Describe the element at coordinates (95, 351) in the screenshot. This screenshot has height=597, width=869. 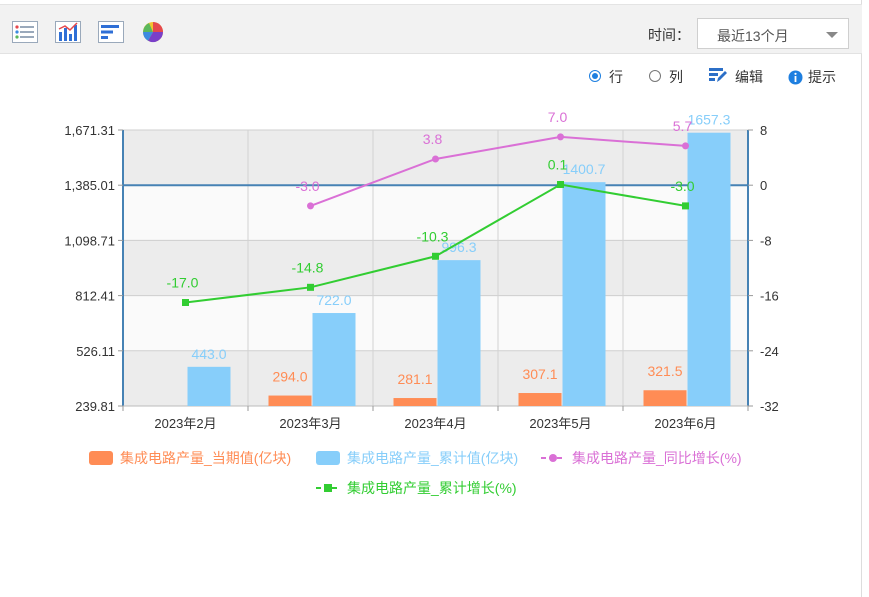
I see `y-left-tick-label: 526.11` at that location.